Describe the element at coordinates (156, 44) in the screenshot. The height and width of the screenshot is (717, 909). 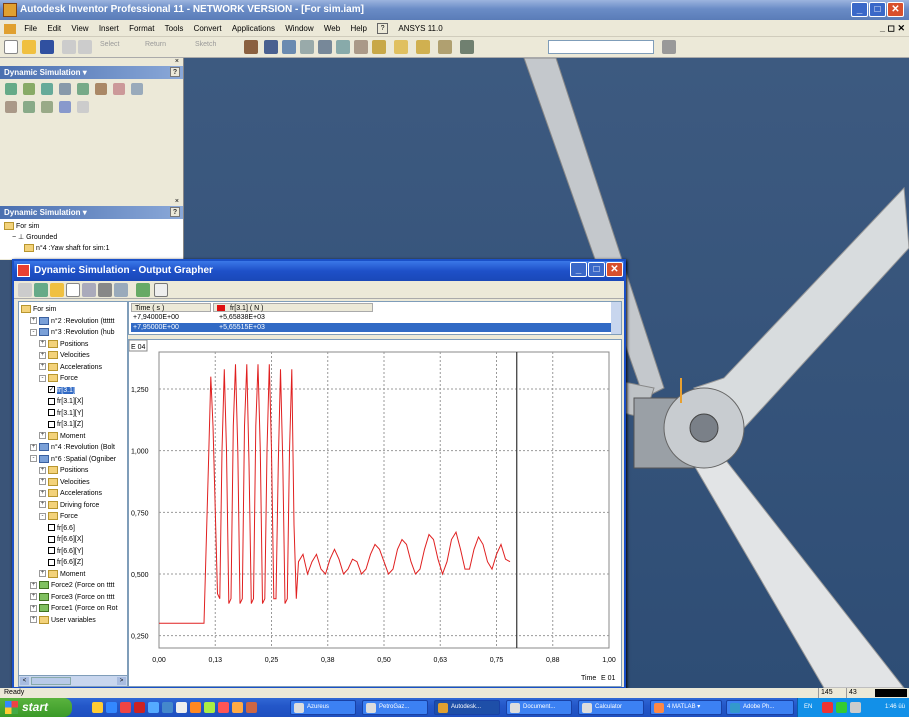
I see `return-button: Return` at that location.